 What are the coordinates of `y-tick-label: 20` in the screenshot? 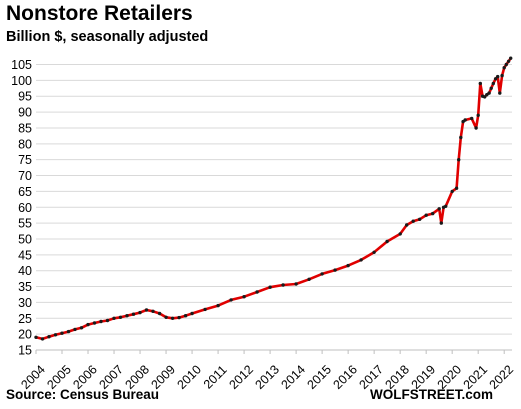 It's located at (25, 335).